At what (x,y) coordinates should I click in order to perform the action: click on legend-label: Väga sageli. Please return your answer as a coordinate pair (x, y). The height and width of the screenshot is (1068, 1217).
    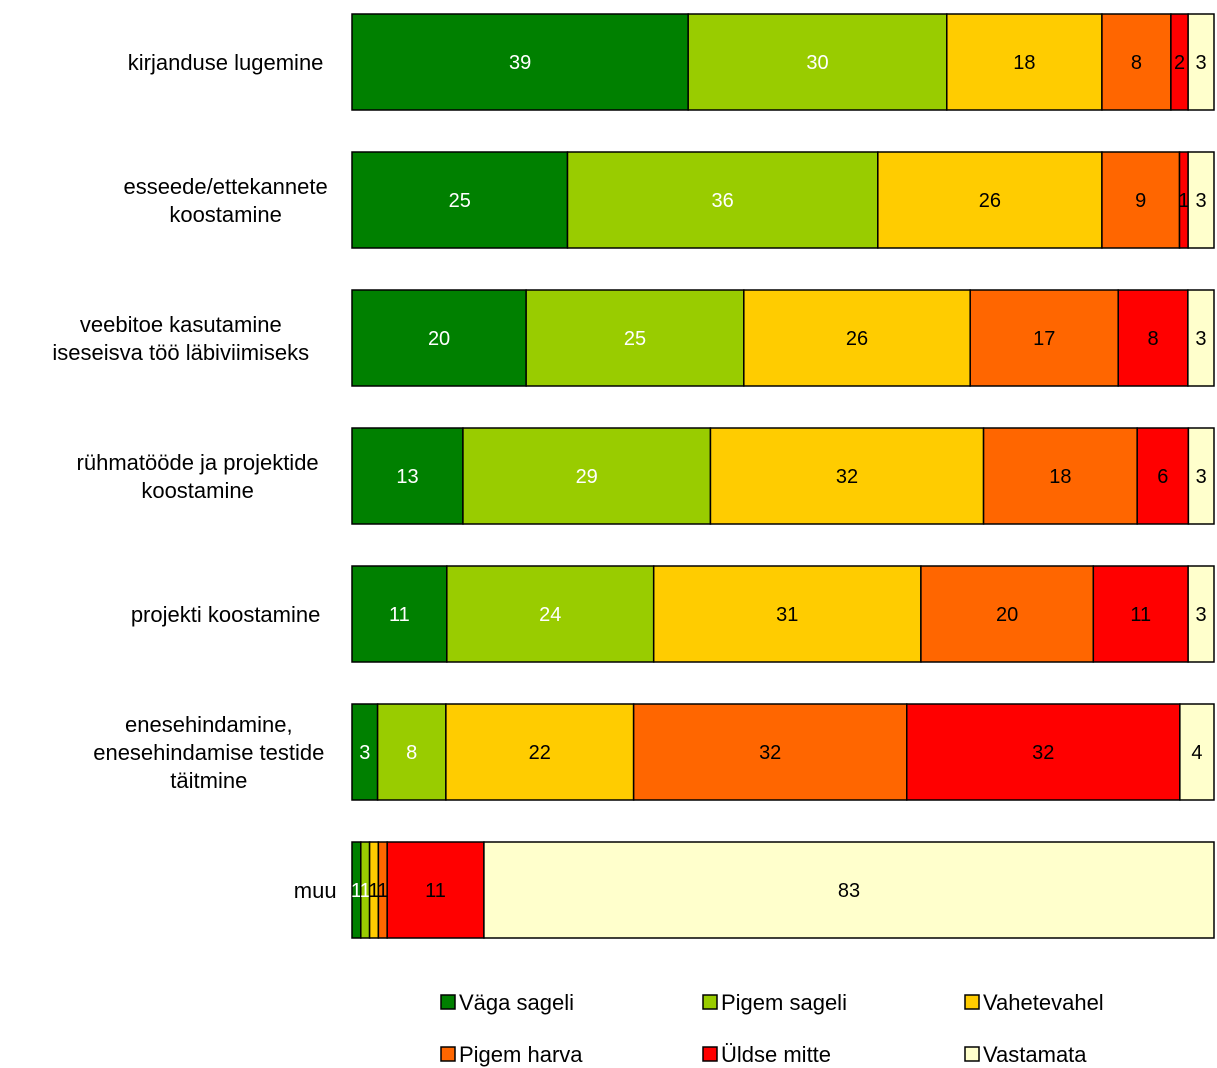
    Looking at the image, I should click on (516, 1002).